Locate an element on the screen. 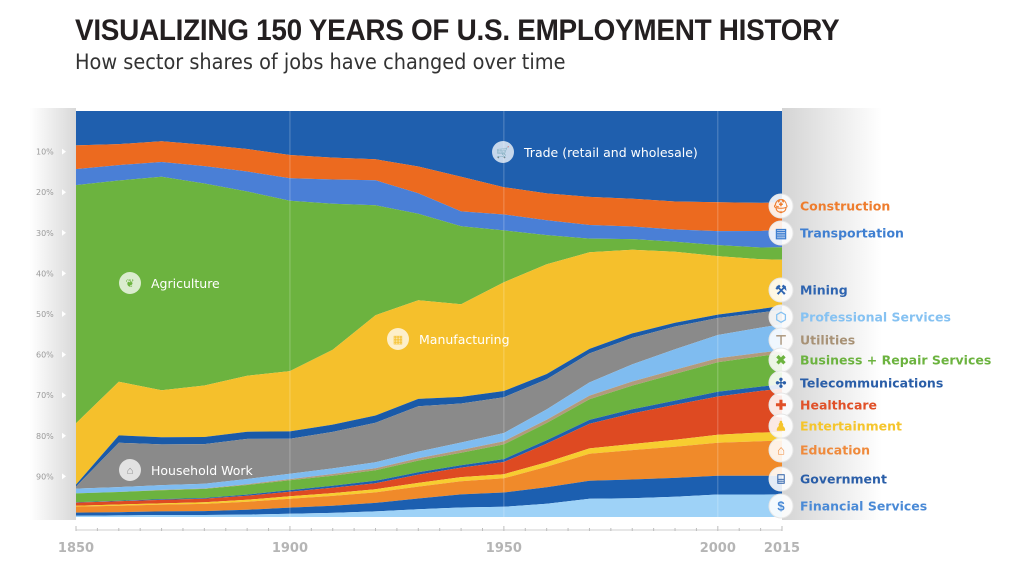 Image resolution: width=1023 pixels, height=575 pixels. y-tick-label: 90% is located at coordinates (45, 476).